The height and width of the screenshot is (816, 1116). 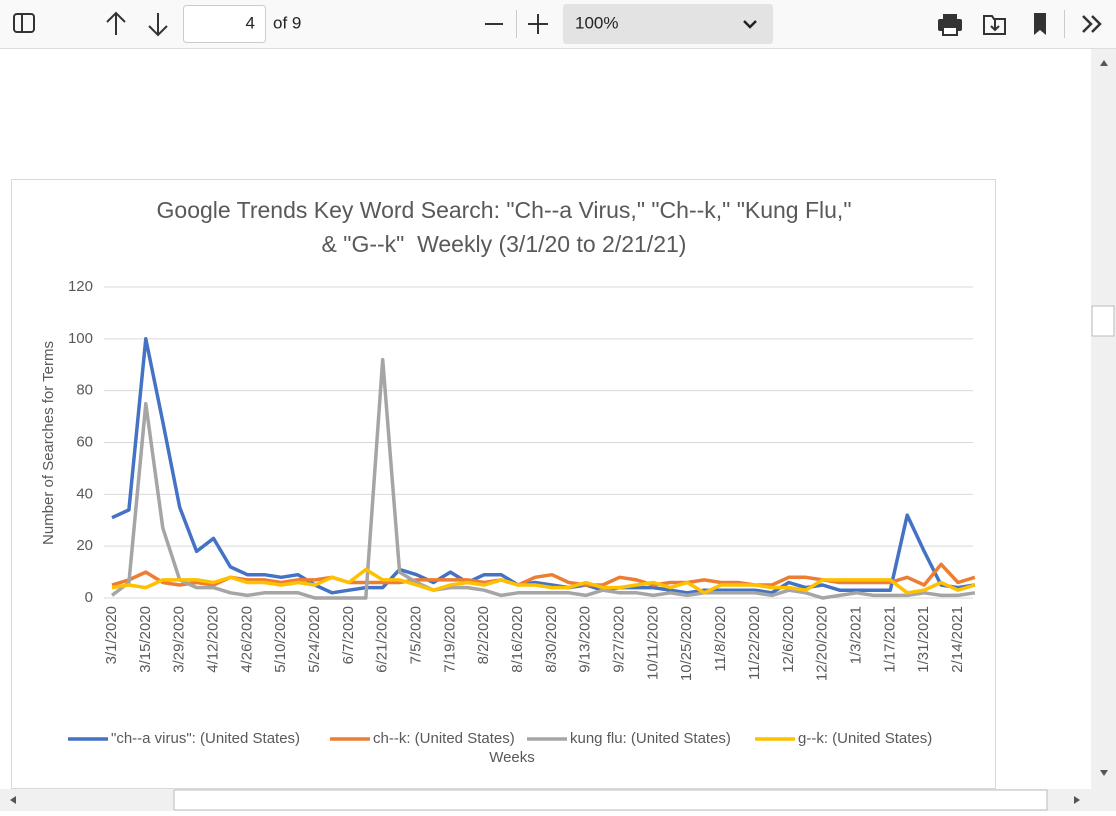 What do you see at coordinates (224, 24) in the screenshot?
I see `page-input` at bounding box center [224, 24].